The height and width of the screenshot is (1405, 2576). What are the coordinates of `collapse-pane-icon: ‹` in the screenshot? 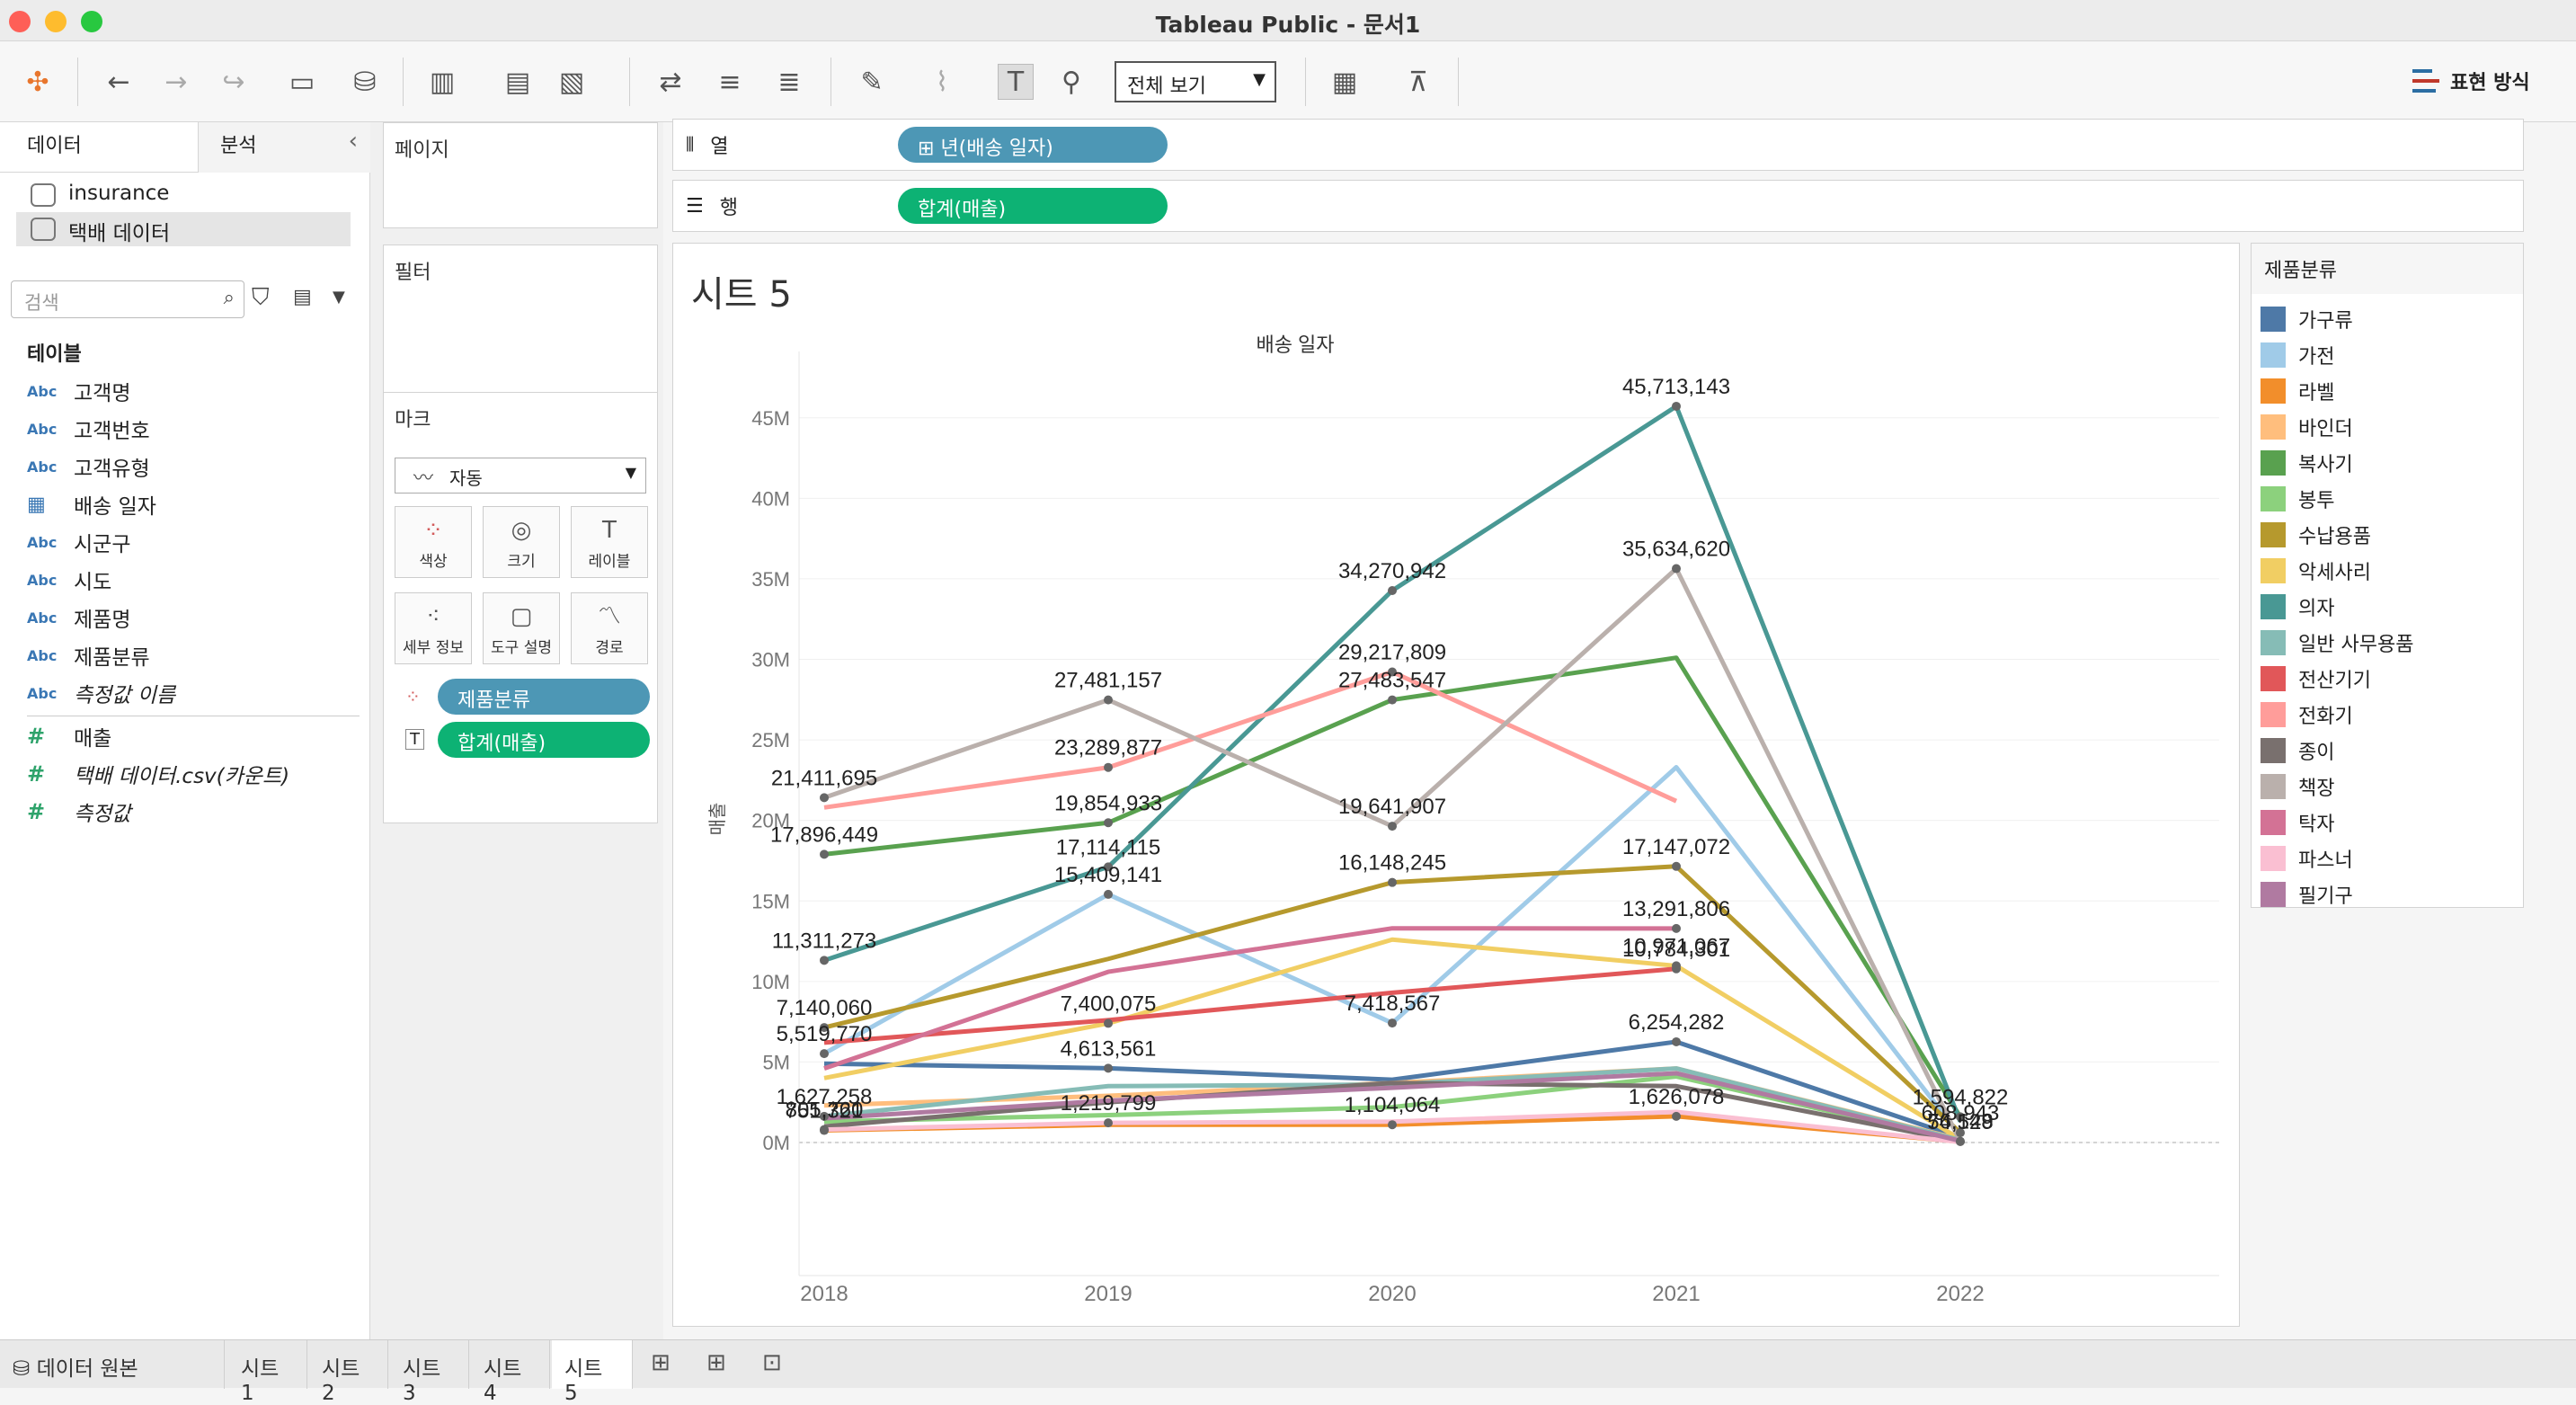 It's located at (353, 141).